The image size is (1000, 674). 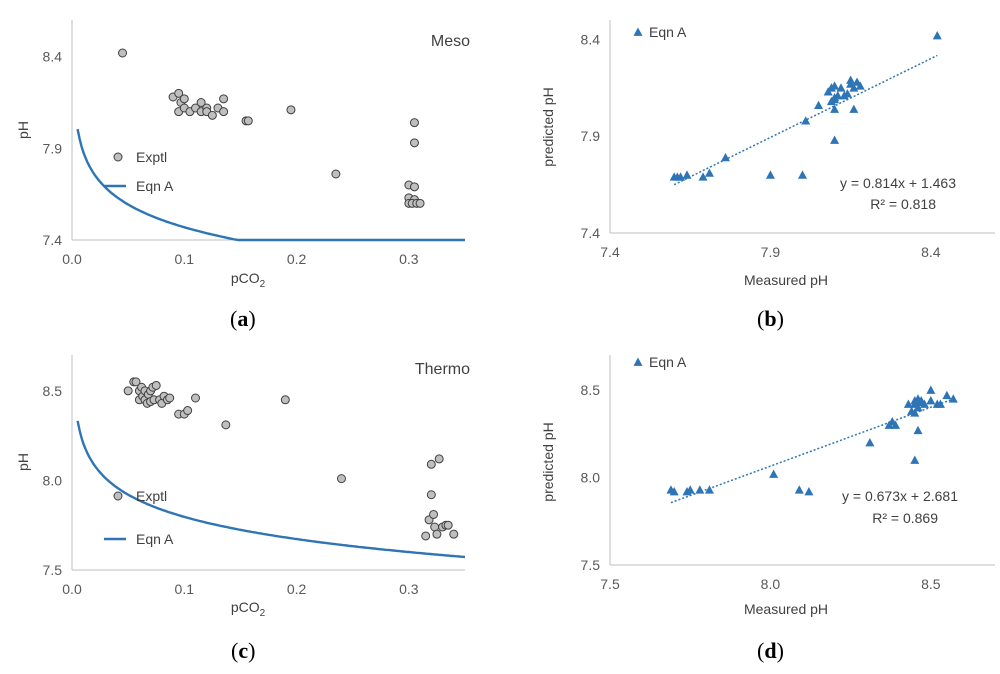 What do you see at coordinates (118, 157) in the screenshot?
I see `legend-exptl-marker` at bounding box center [118, 157].